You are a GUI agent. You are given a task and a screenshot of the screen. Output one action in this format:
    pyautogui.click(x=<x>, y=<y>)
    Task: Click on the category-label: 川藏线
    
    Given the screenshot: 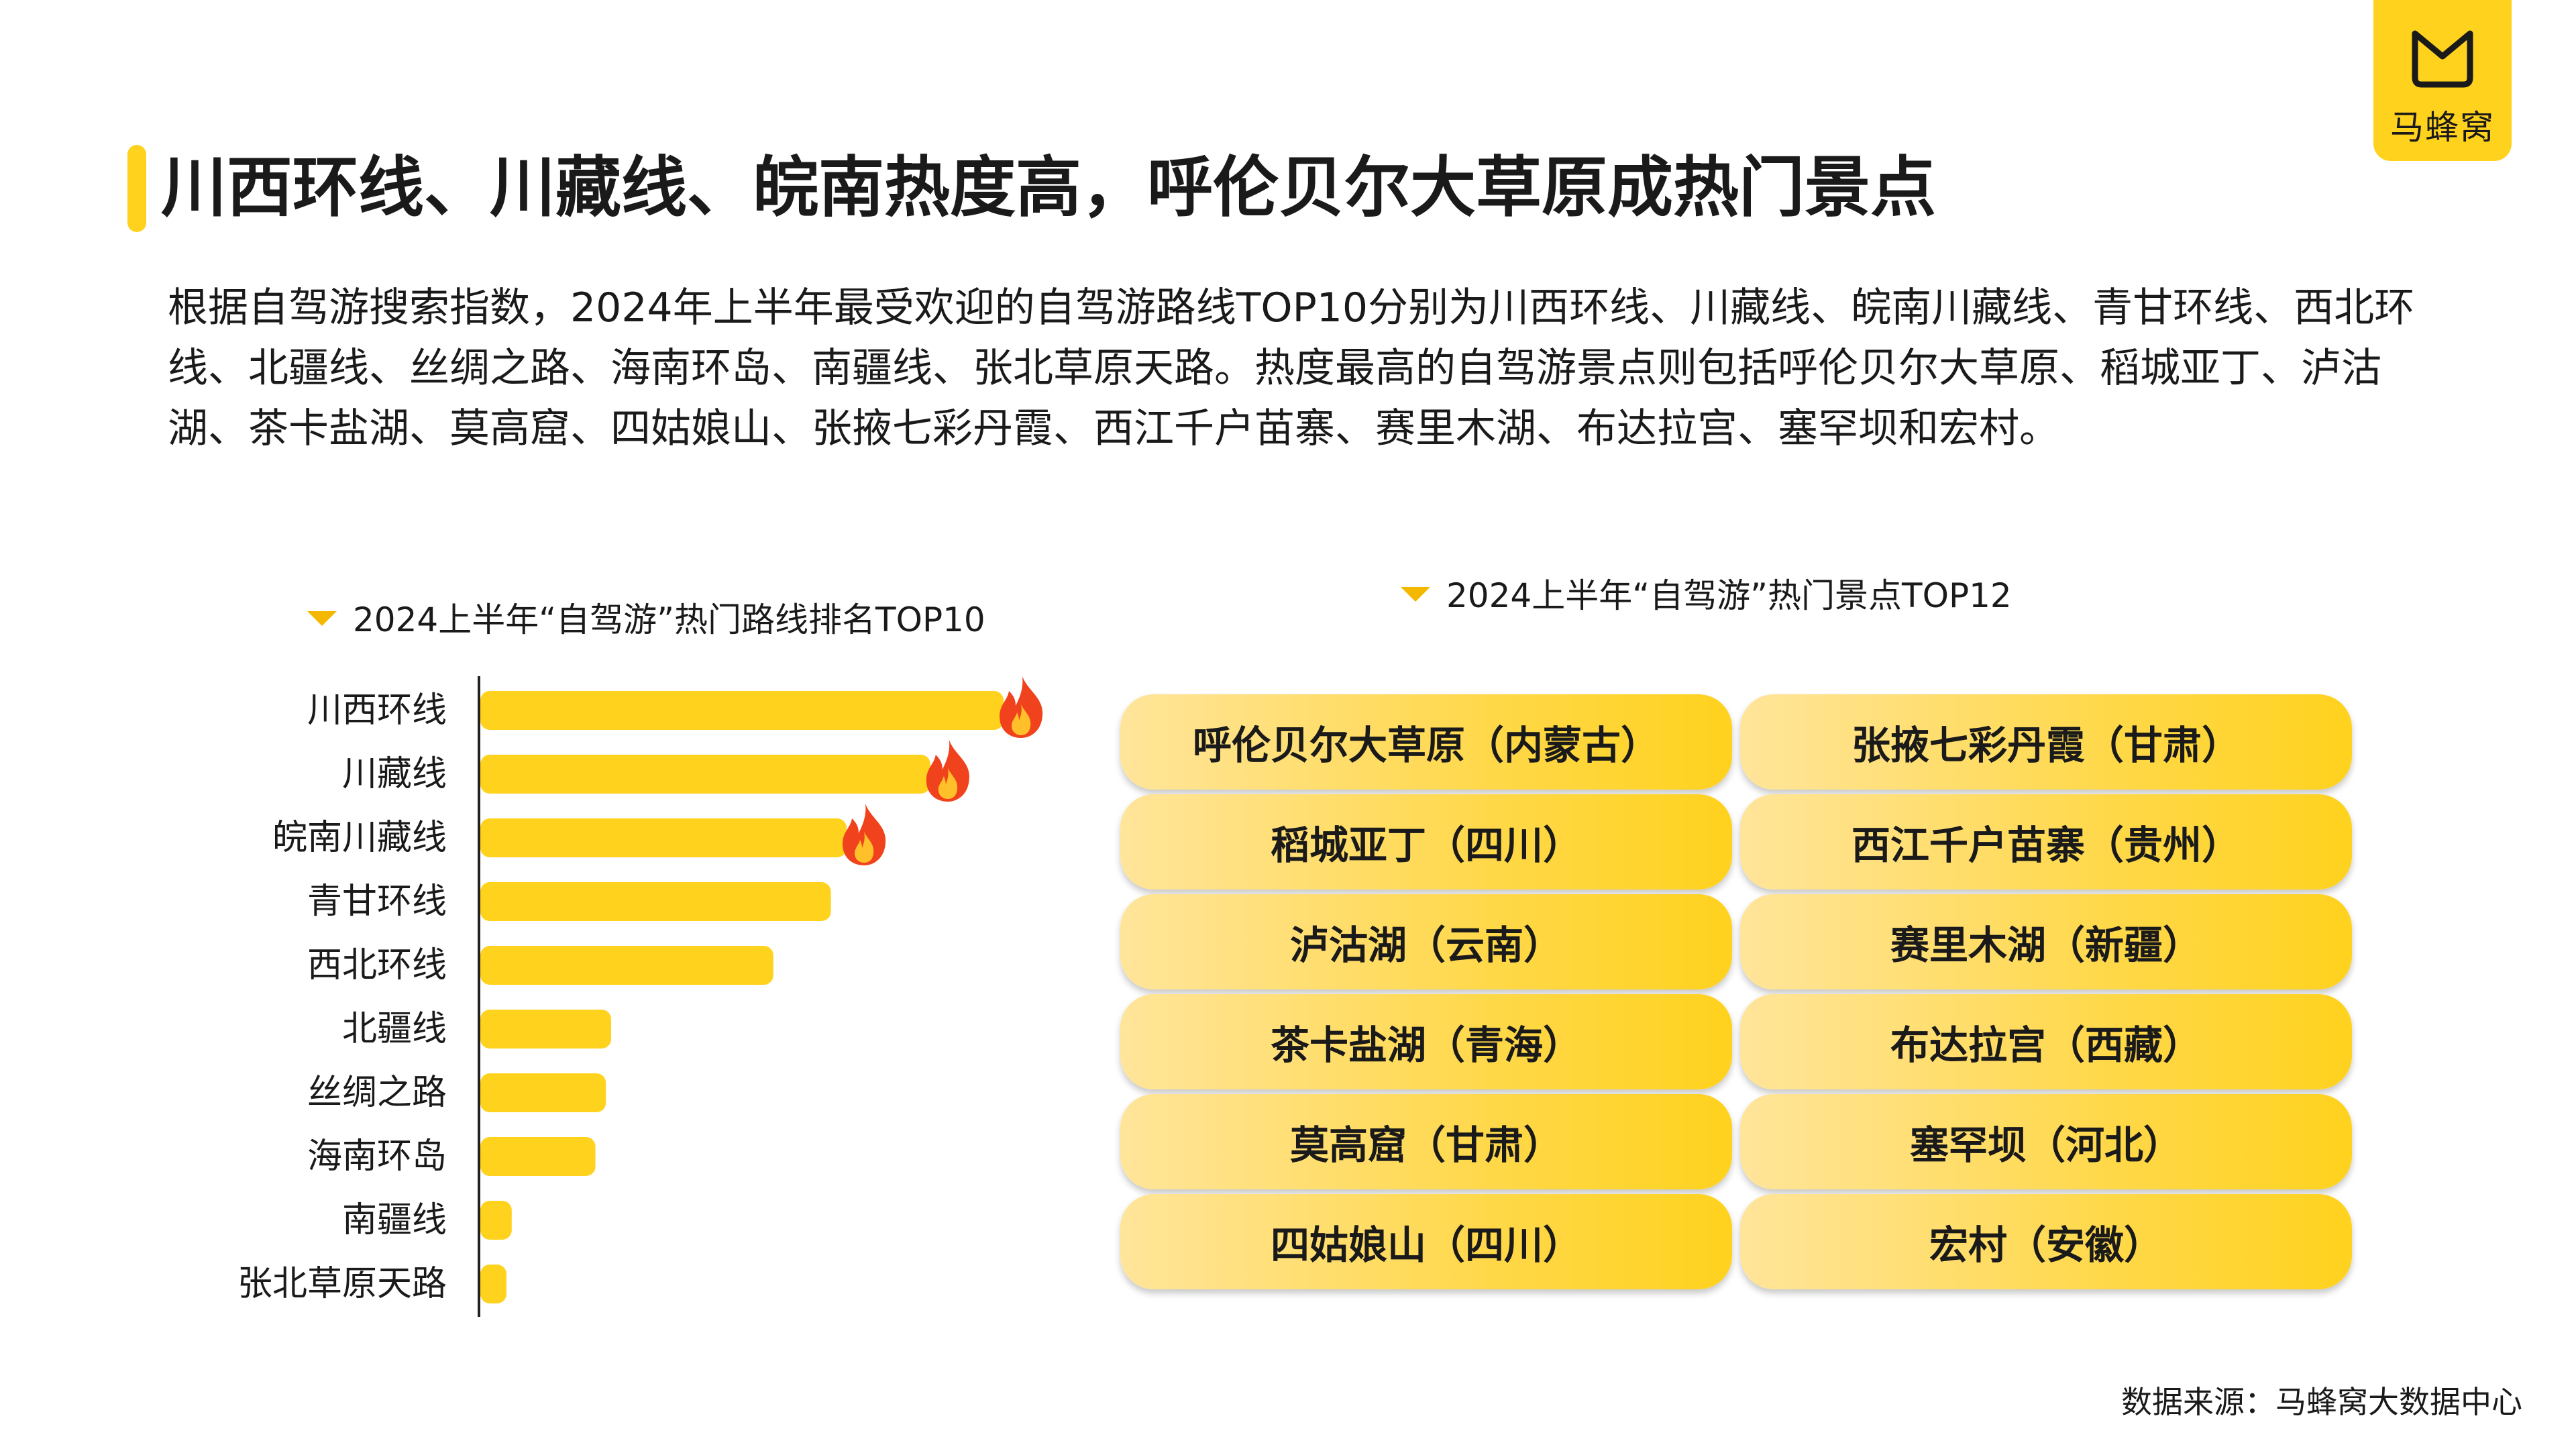 What is the action you would take?
    pyautogui.click(x=394, y=774)
    